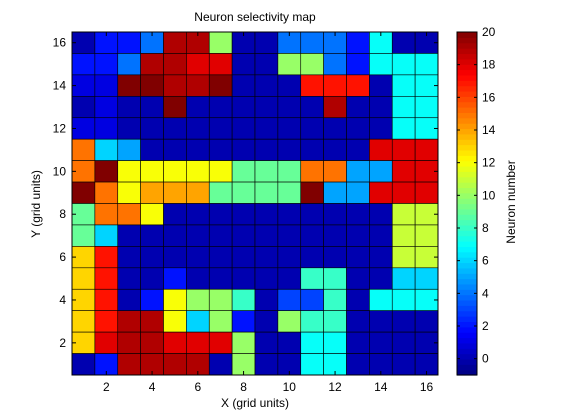 This screenshot has height=420, width=561. I want to click on y-tick-label: 2, so click(62, 343).